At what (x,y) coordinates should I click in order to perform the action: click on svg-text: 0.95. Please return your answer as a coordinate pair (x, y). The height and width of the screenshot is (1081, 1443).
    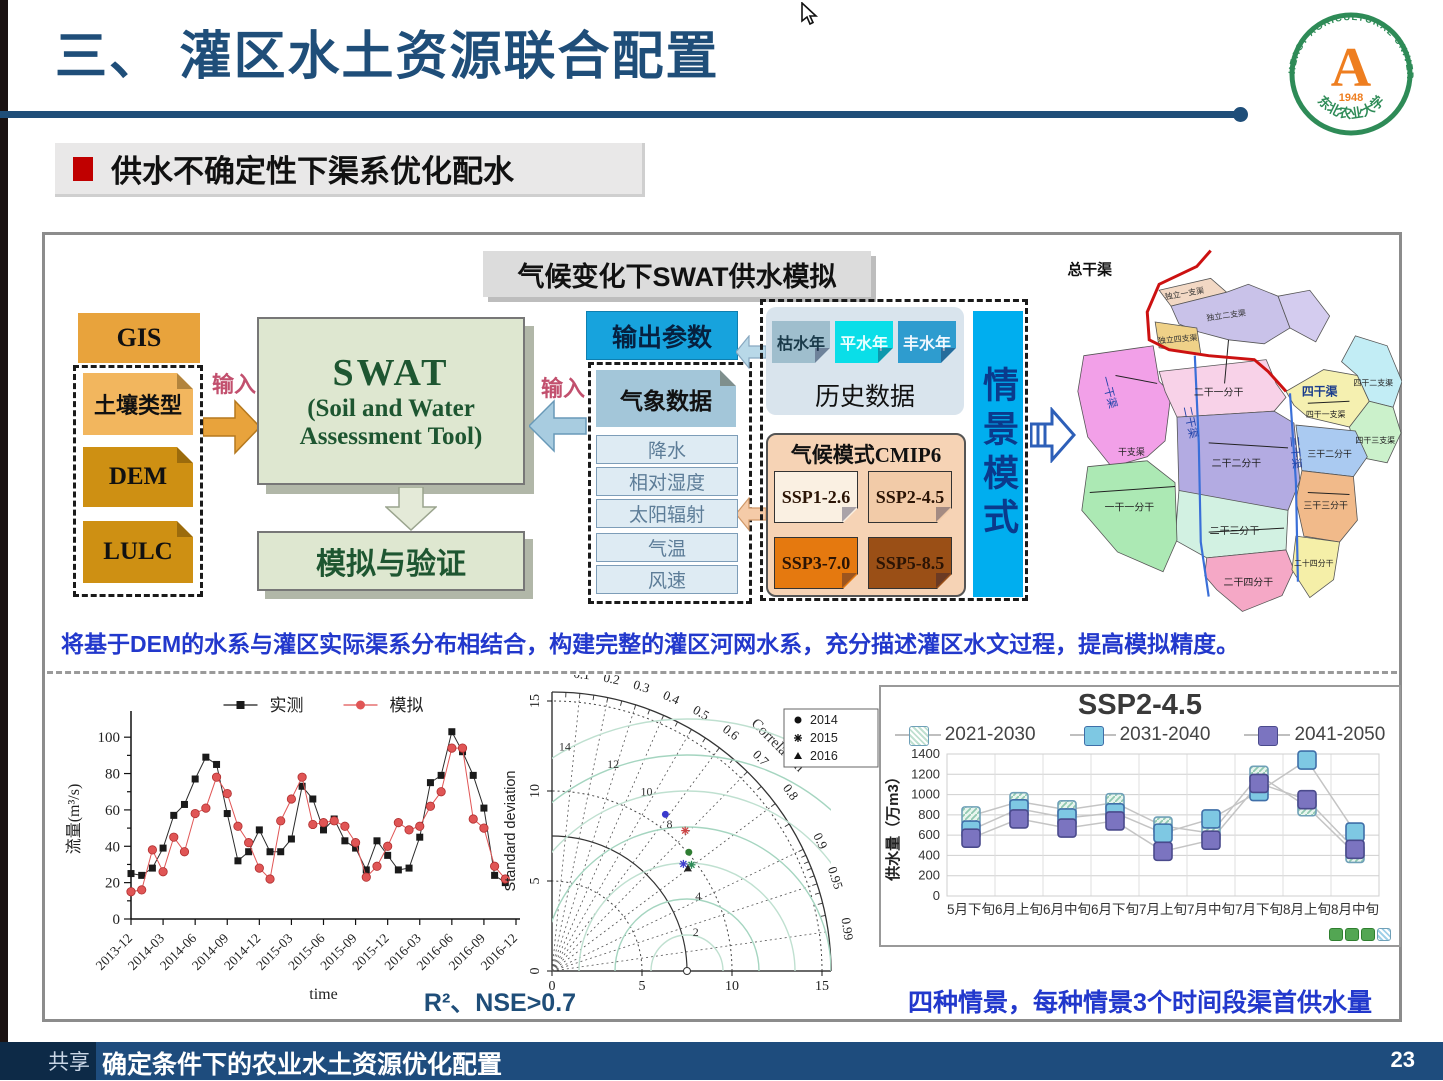
    Looking at the image, I should click on (835, 878).